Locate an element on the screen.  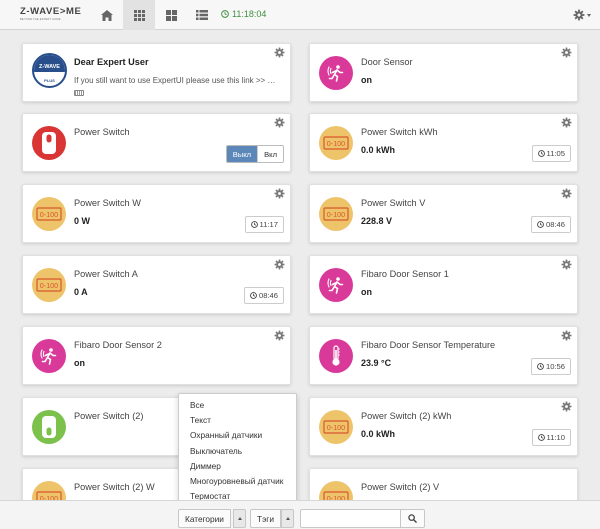
settings-menu-button is located at coordinates (582, 15).